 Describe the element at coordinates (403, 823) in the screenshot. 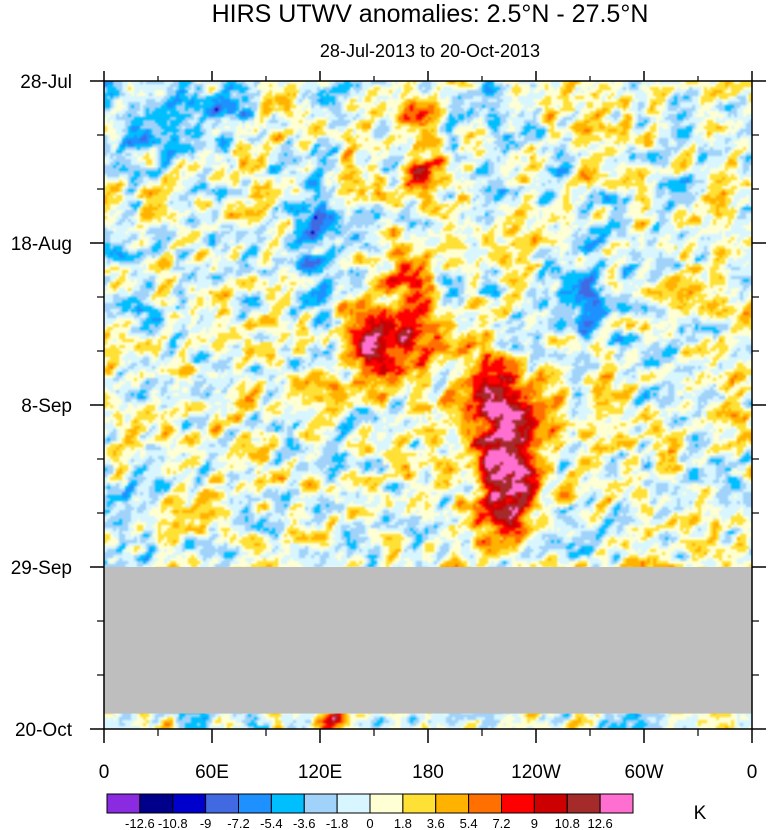

I see `colorbar-level-label: 1.8` at that location.